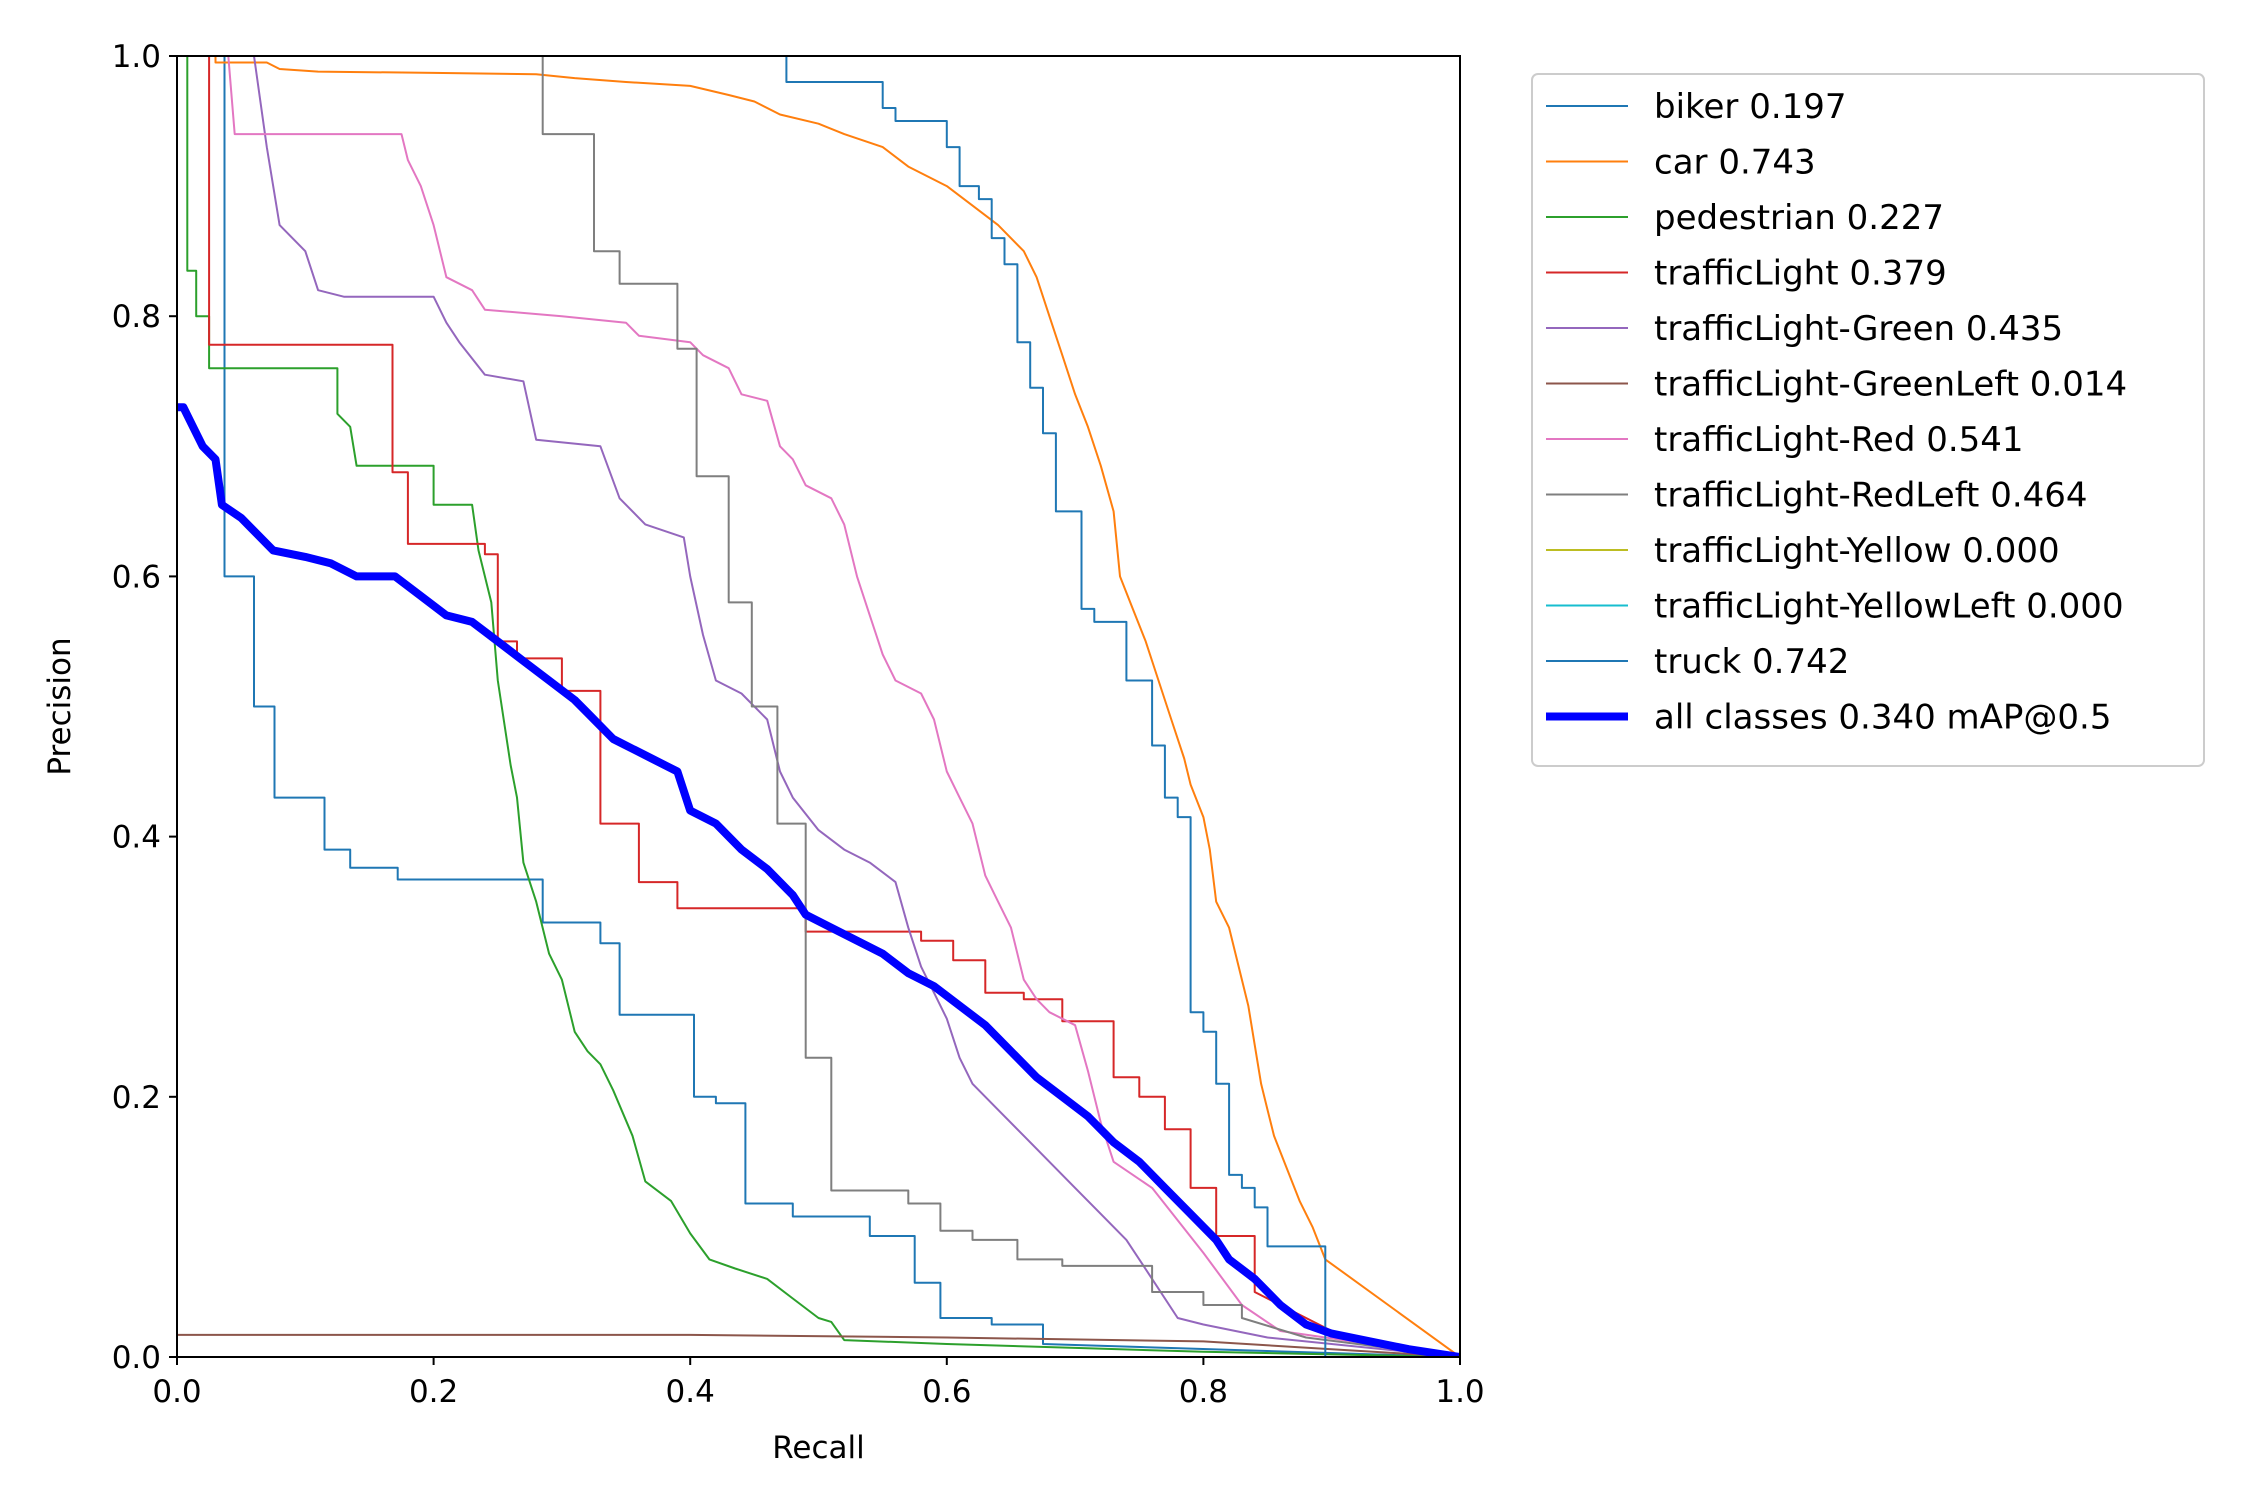 Image resolution: width=2250 pixels, height=1500 pixels. I want to click on legend-label: trafficLight-GreenLeft 0.014, so click(1890, 385).